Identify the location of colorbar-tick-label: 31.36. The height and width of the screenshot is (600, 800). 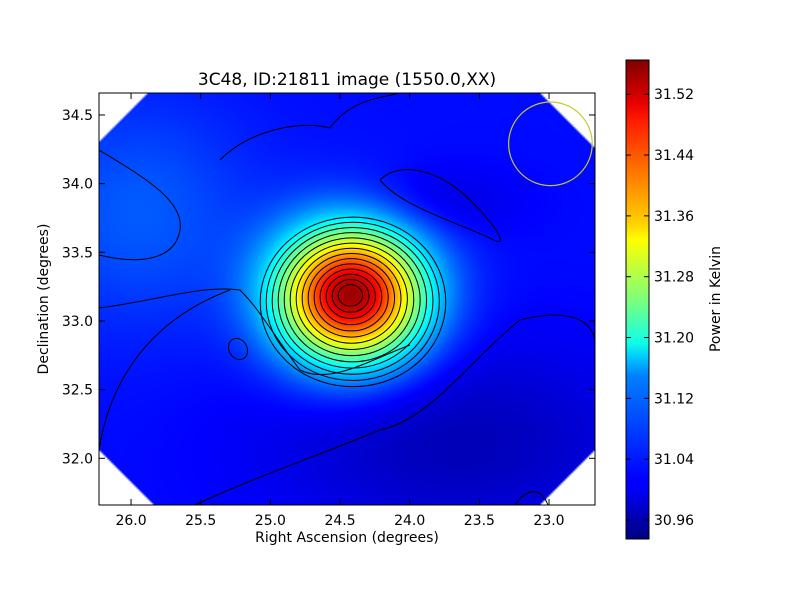
(674, 217).